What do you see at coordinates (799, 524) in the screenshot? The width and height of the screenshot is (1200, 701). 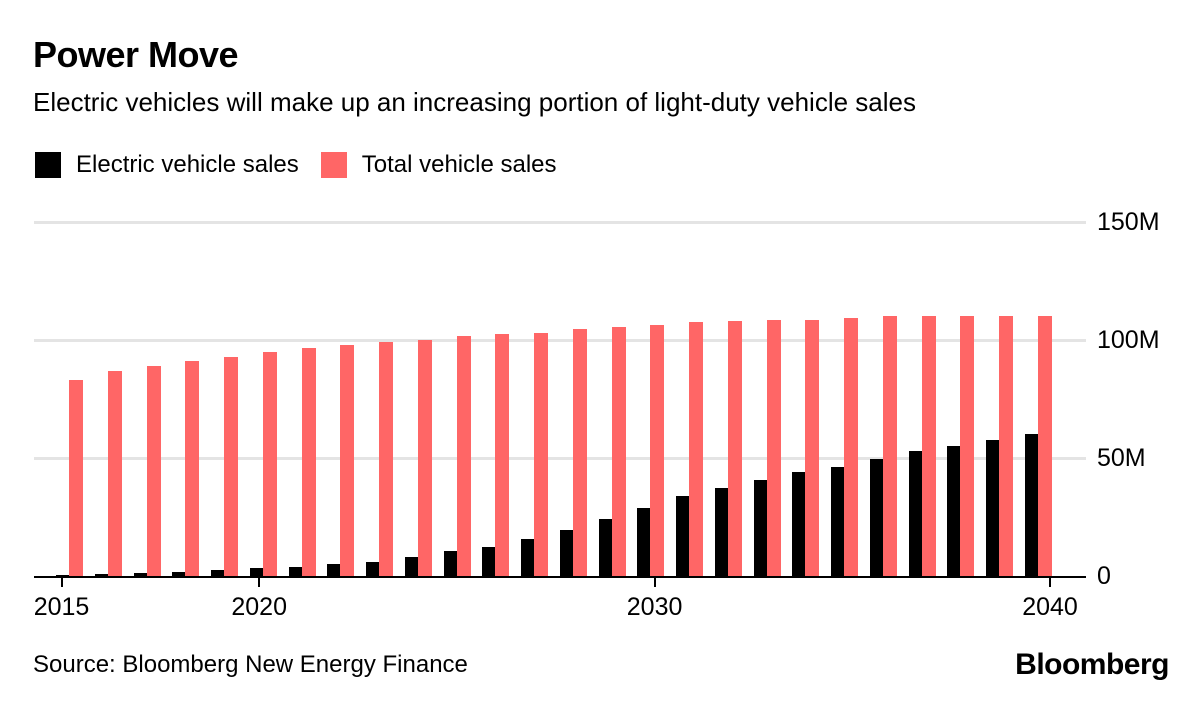 I see `bar-ev-2034` at bounding box center [799, 524].